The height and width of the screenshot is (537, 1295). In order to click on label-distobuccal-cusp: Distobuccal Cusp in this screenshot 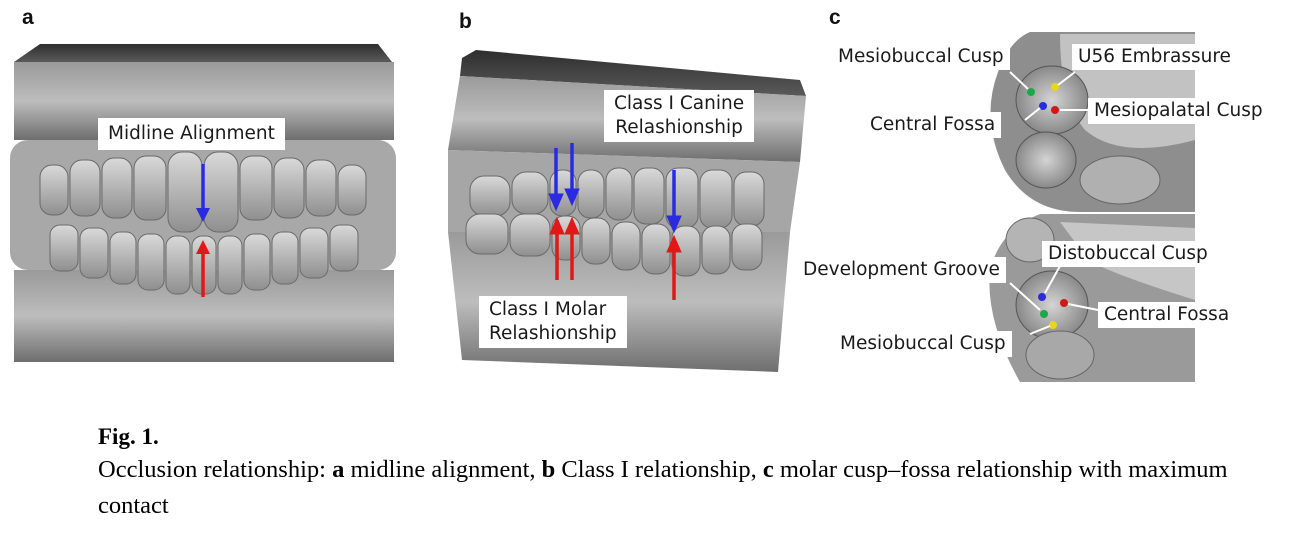, I will do `click(1128, 254)`.